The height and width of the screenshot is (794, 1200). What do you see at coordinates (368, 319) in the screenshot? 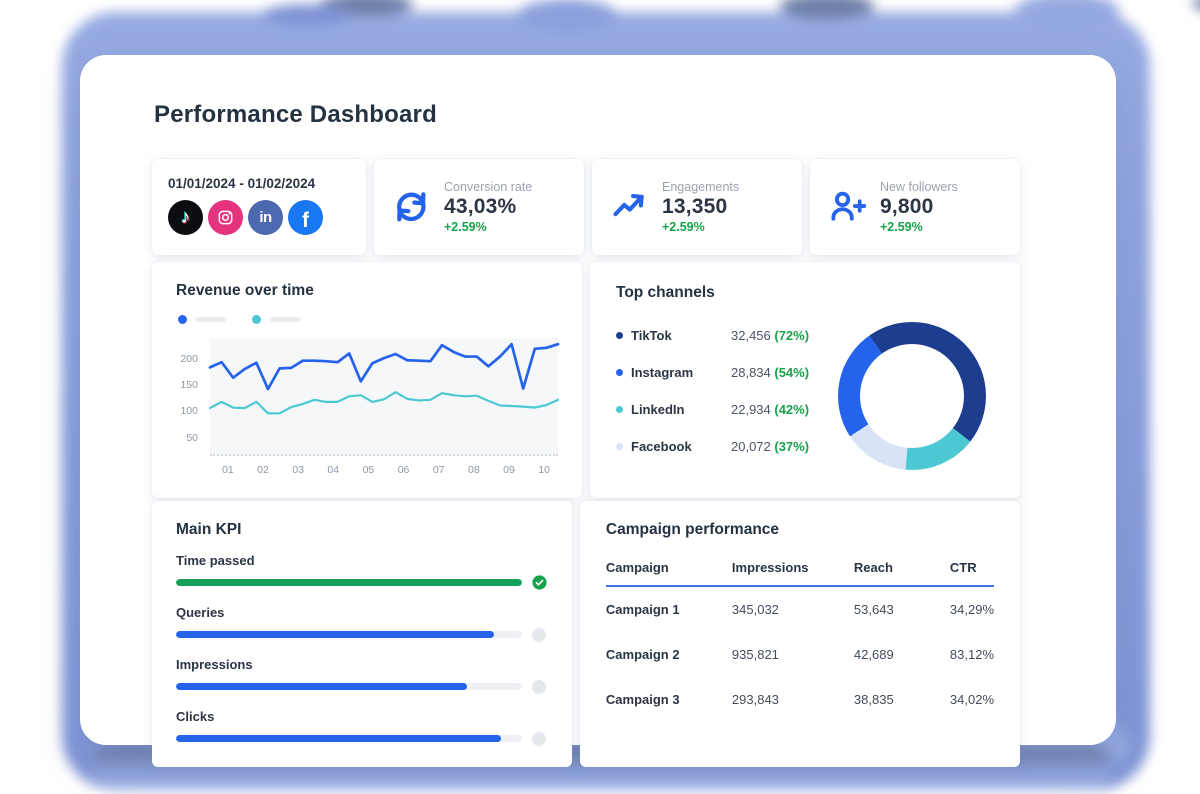
I see `chart-legend` at bounding box center [368, 319].